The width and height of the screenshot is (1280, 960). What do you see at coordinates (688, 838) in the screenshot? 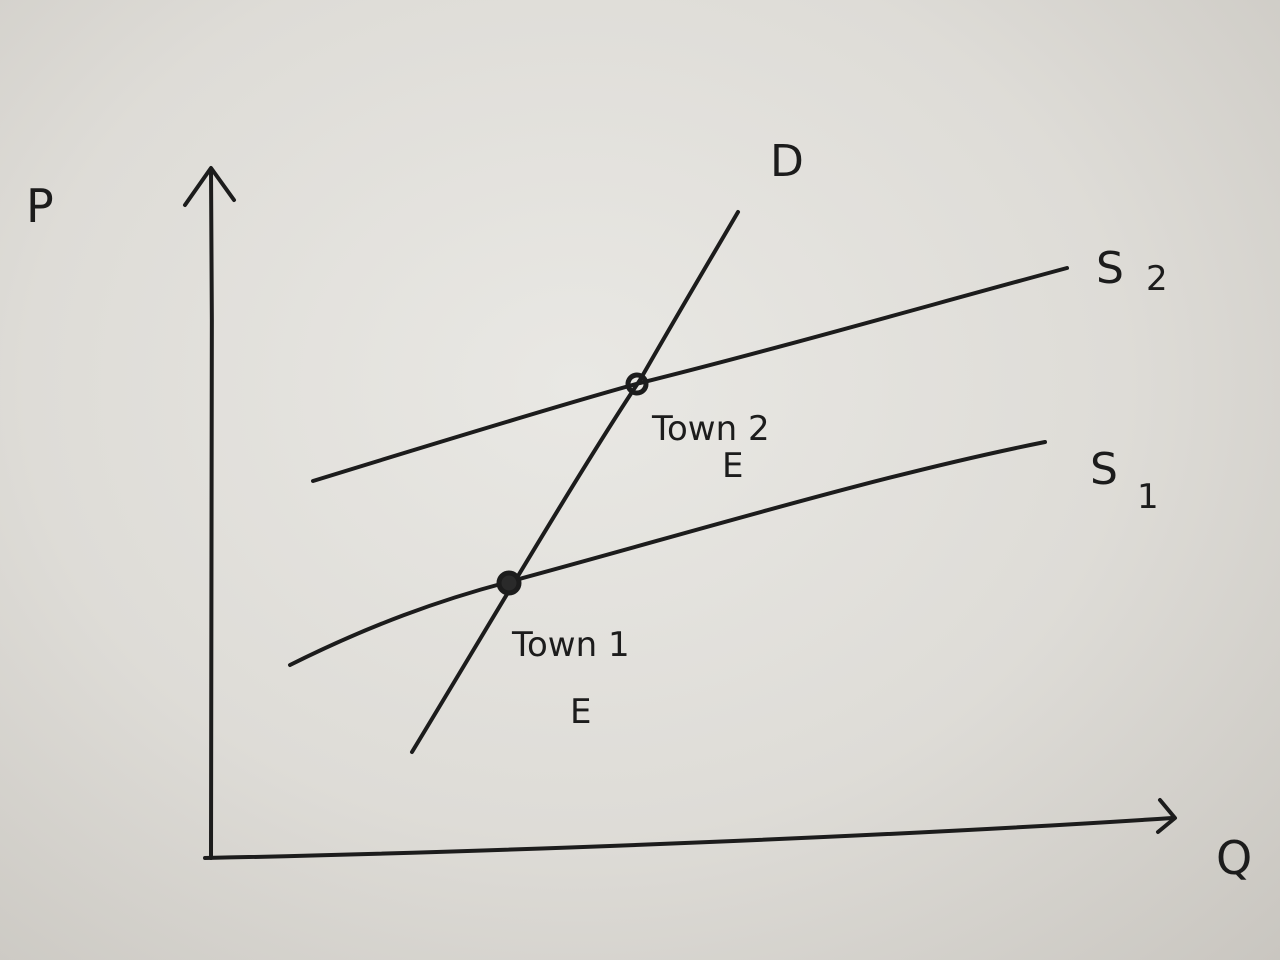
I see `x-axis` at bounding box center [688, 838].